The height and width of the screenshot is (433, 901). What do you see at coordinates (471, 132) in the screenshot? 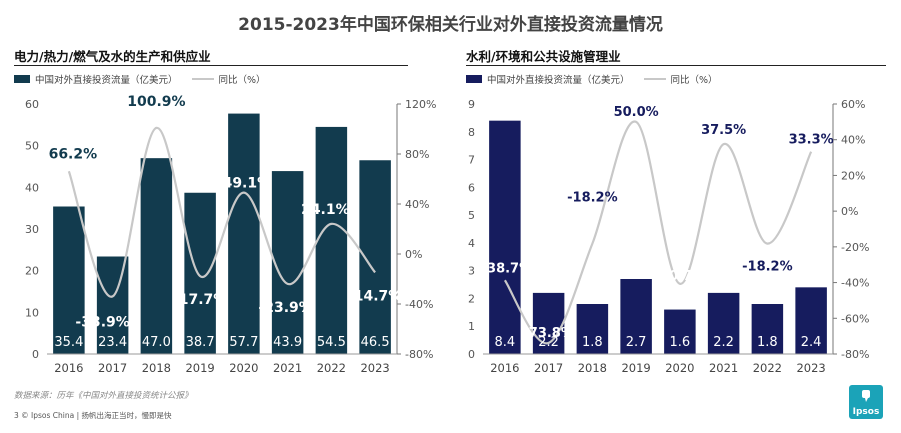
I see `y-tick-label: 8` at bounding box center [471, 132].